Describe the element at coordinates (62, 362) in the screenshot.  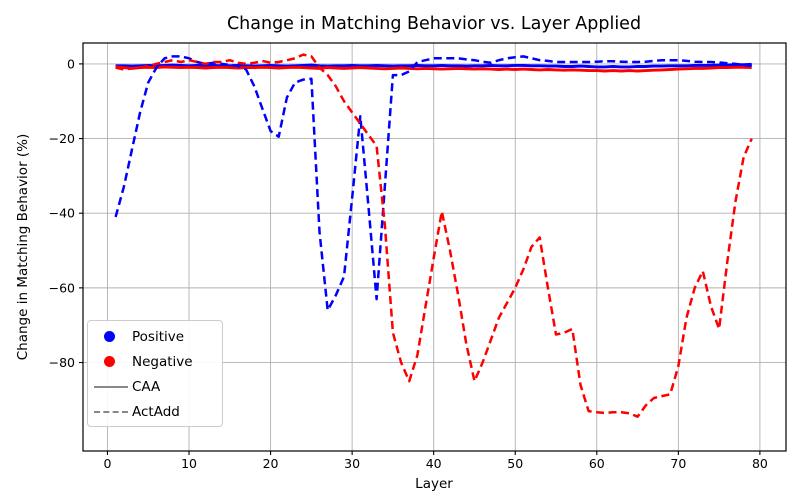
I see `y-tick-label: −80` at that location.